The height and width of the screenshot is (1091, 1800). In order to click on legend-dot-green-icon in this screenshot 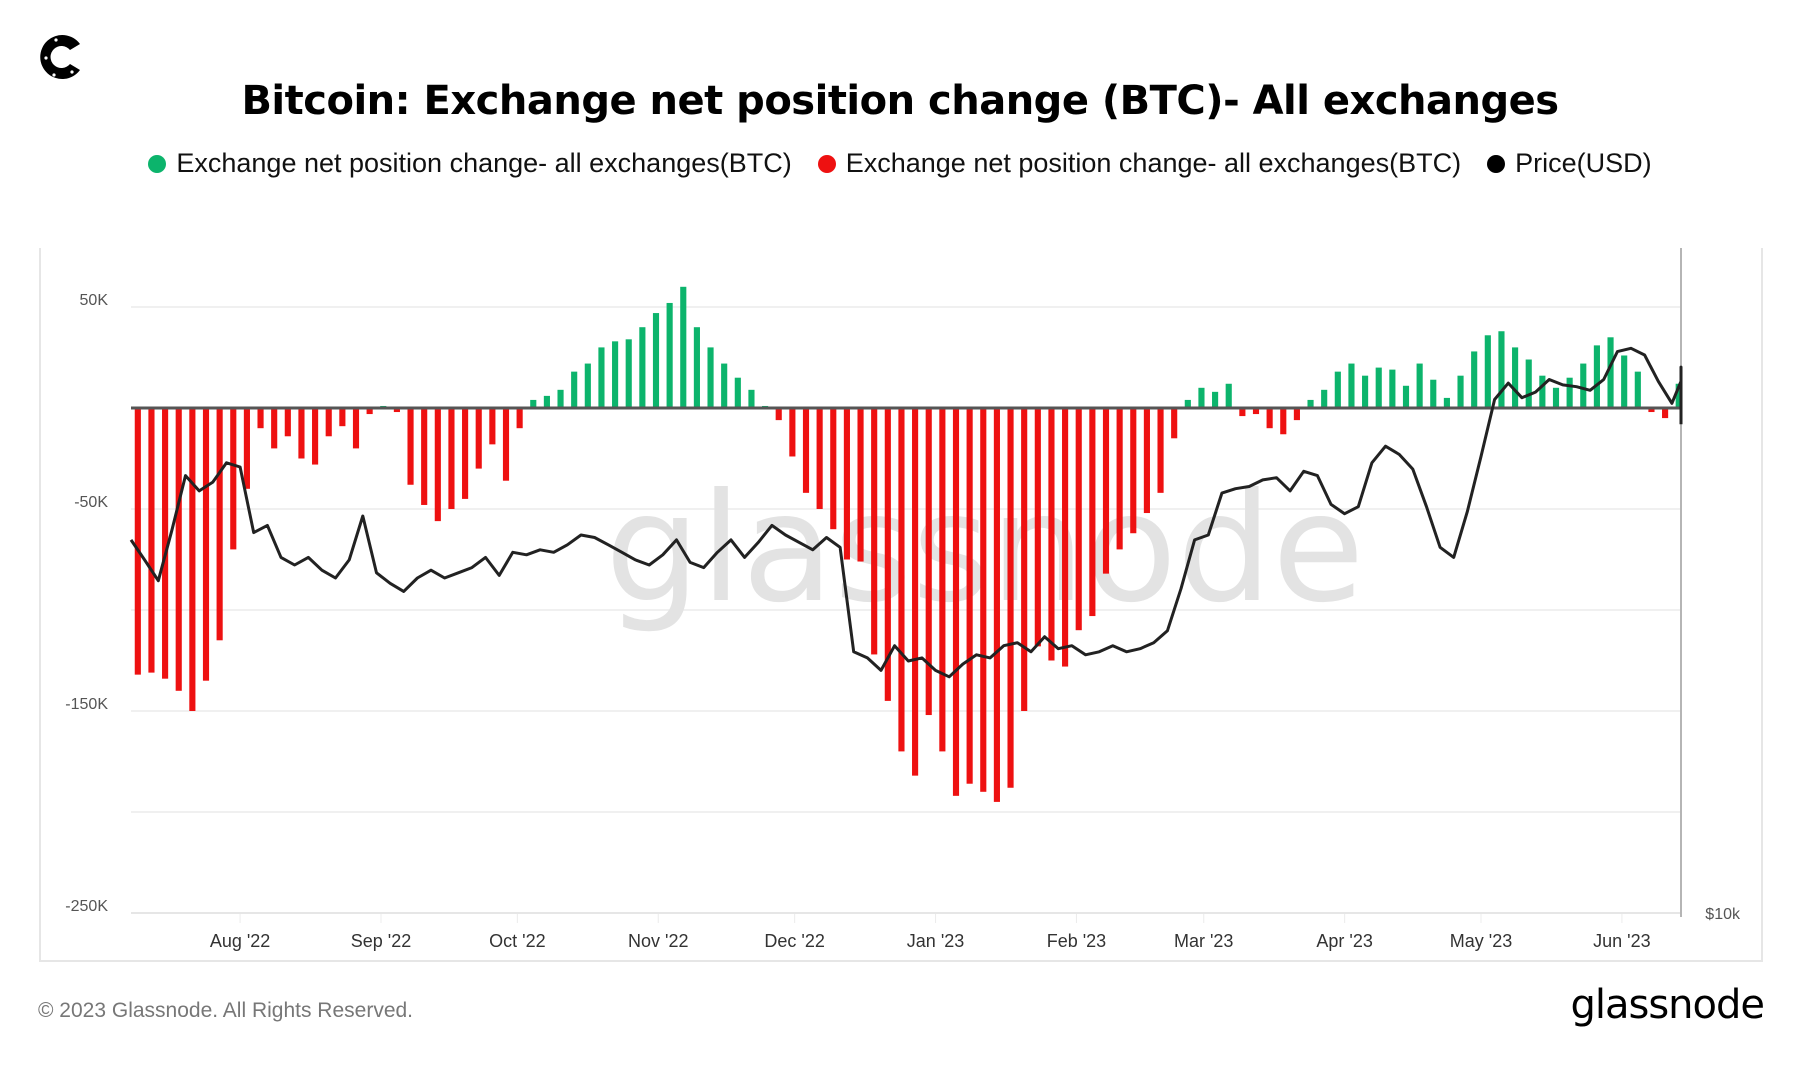, I will do `click(157, 163)`.